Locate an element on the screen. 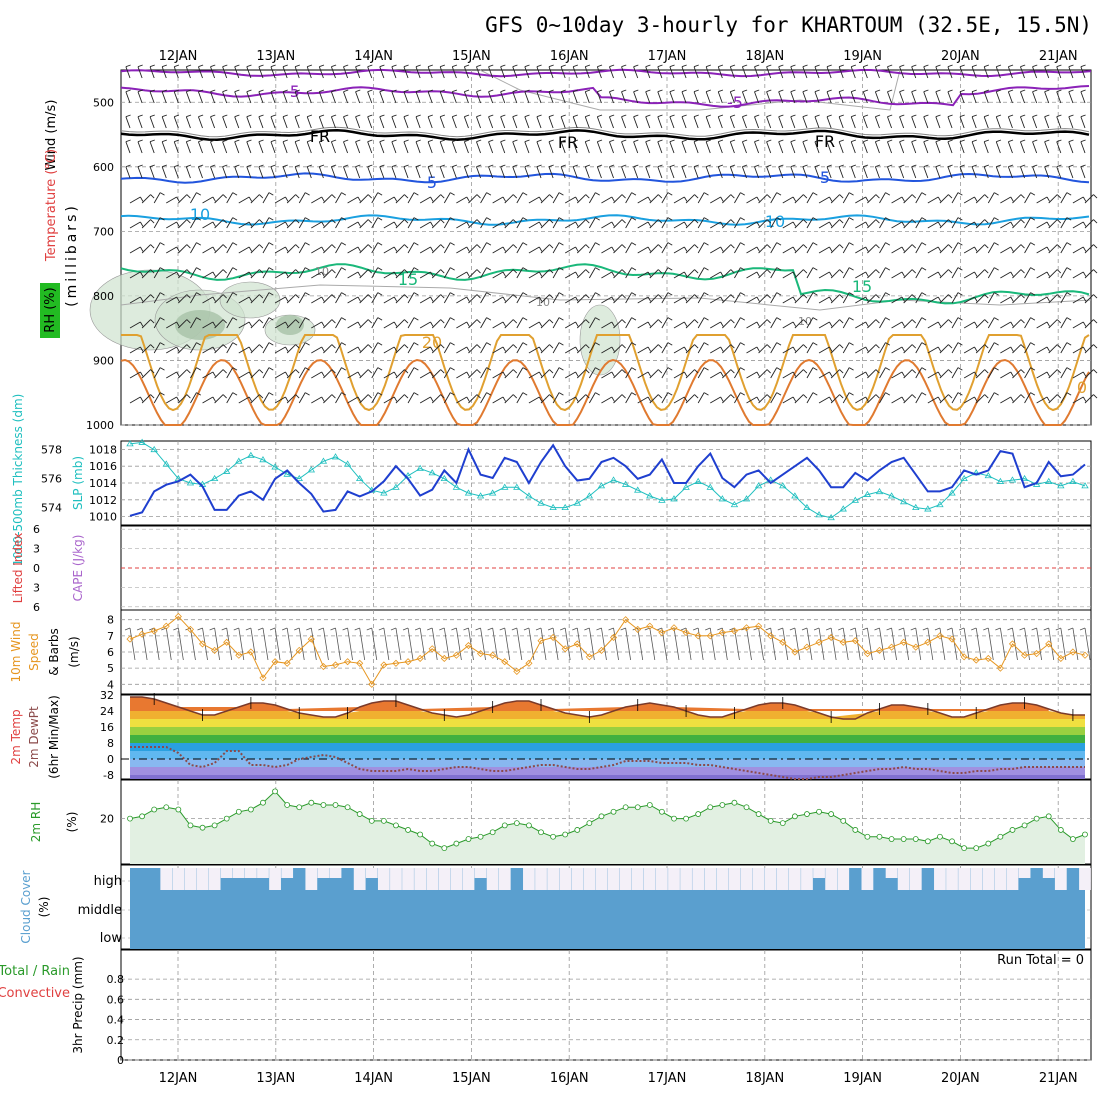 This screenshot has width=1100, height=1100. thickness-tick: 576 is located at coordinates (51, 479).